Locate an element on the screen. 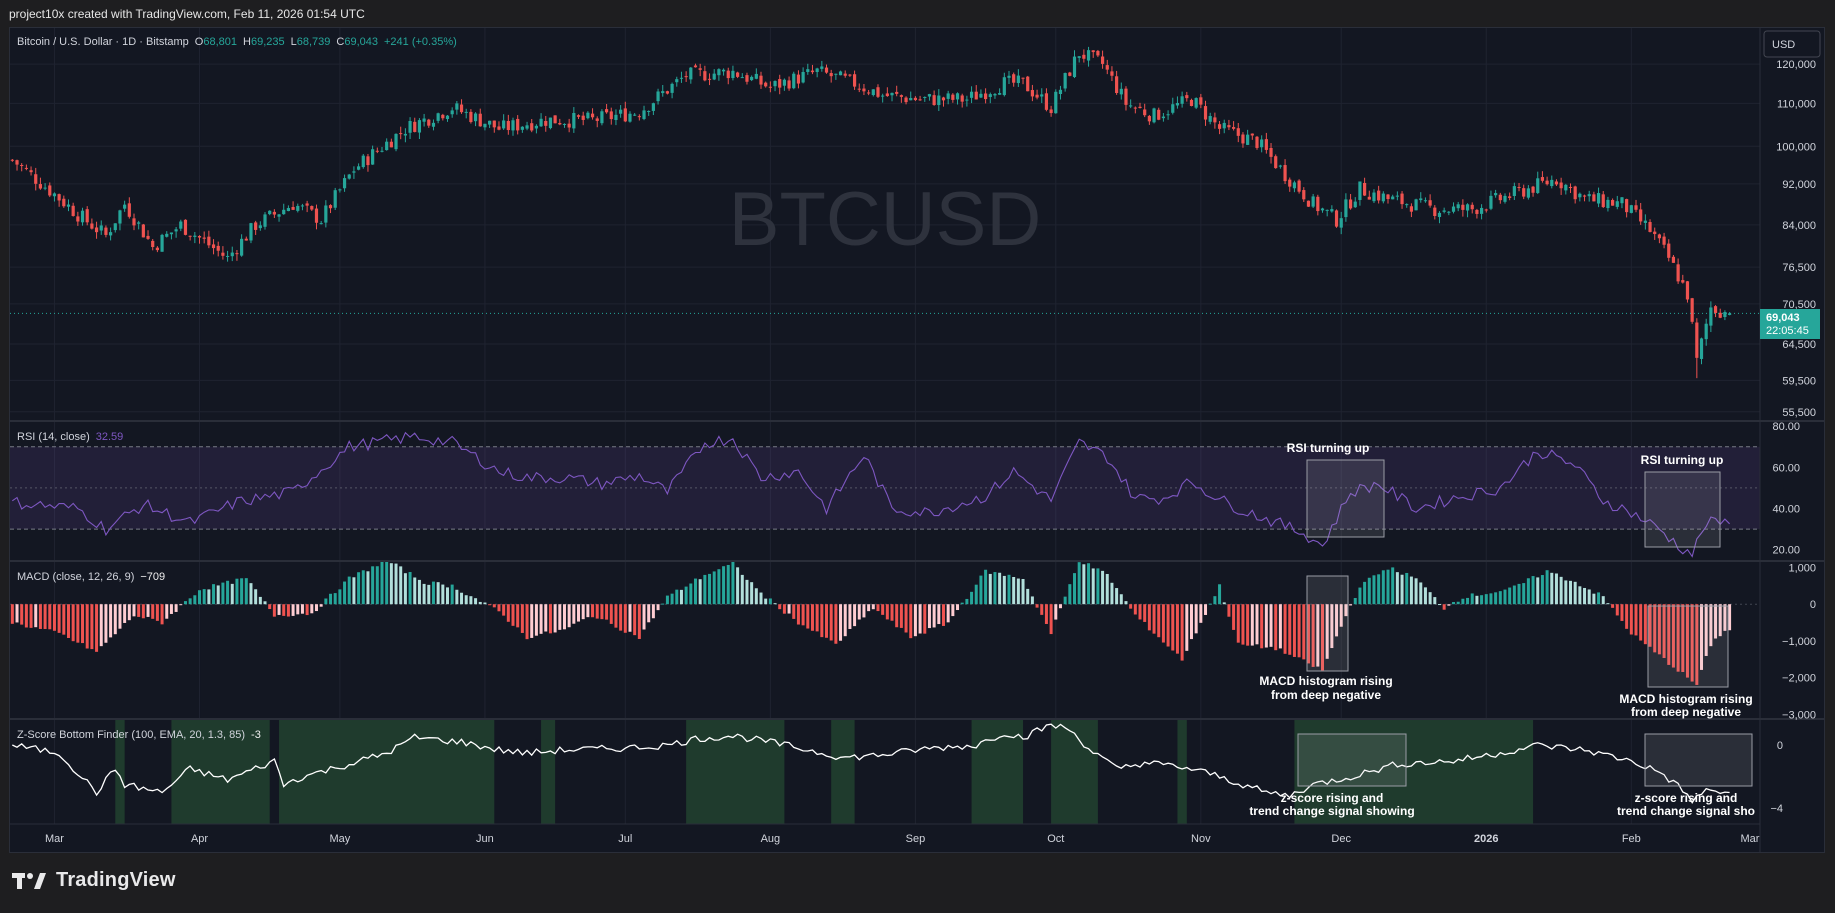  currency-button: USD is located at coordinates (1792, 44).